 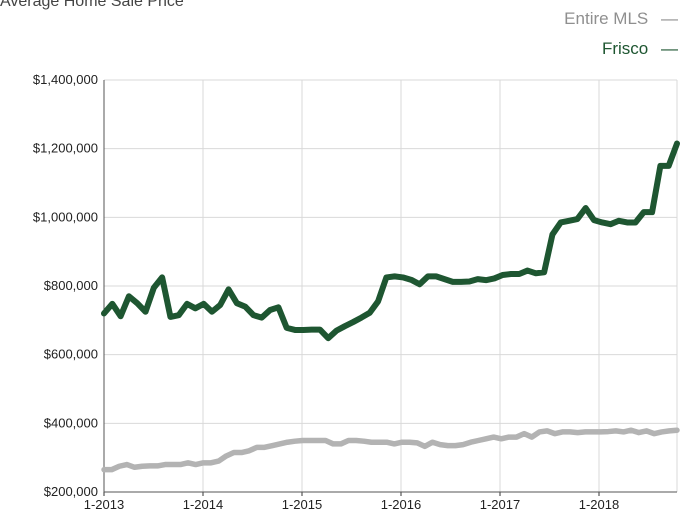 What do you see at coordinates (500, 504) in the screenshot?
I see `x-tick-label: 1-2017` at bounding box center [500, 504].